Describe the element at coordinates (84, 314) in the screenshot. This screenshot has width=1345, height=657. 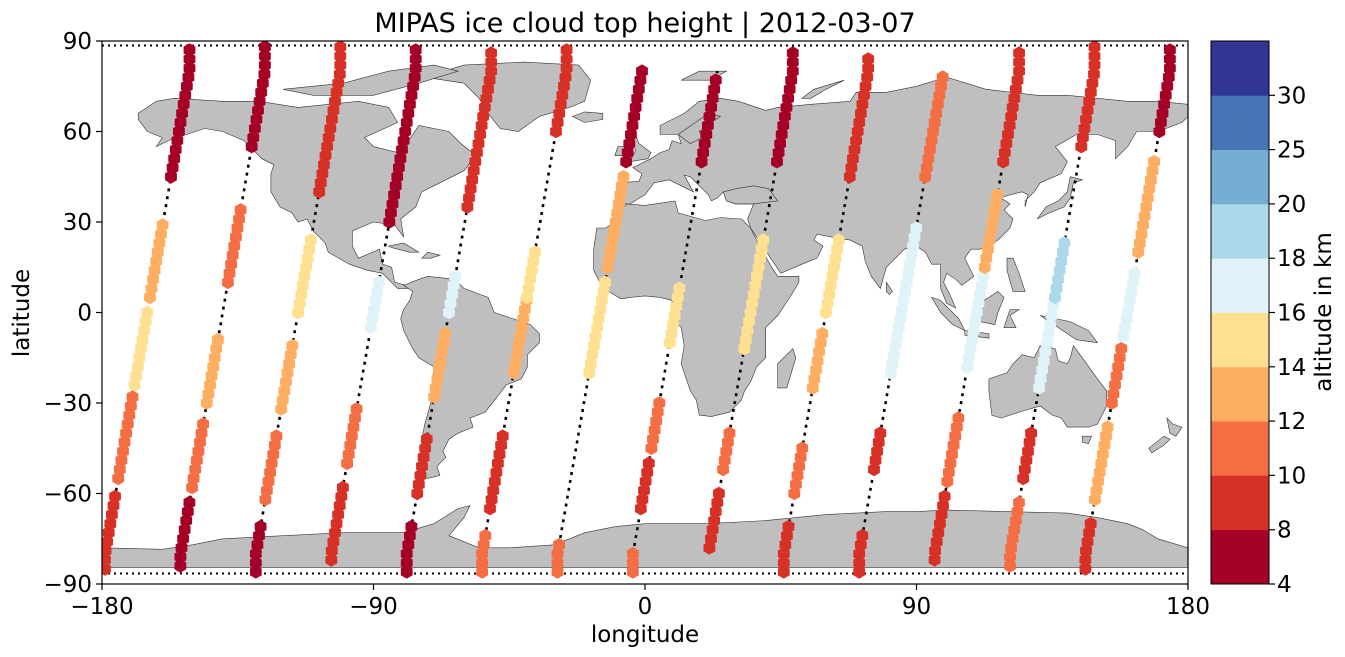
I see `y-tick-label: 0` at that location.